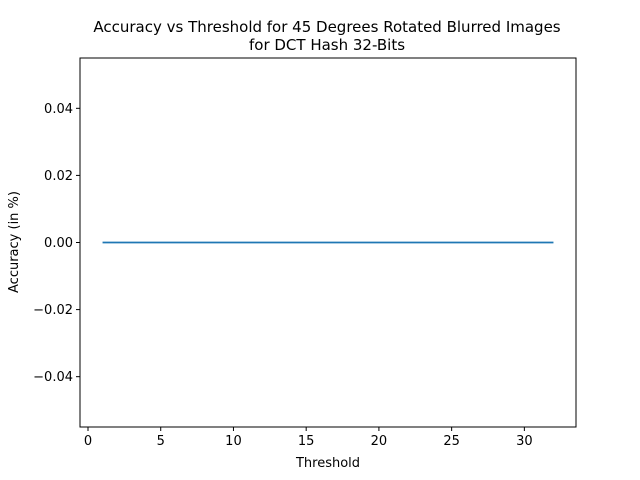 The width and height of the screenshot is (640, 480). What do you see at coordinates (58, 109) in the screenshot?
I see `y-tick-label-4: 0.04` at bounding box center [58, 109].